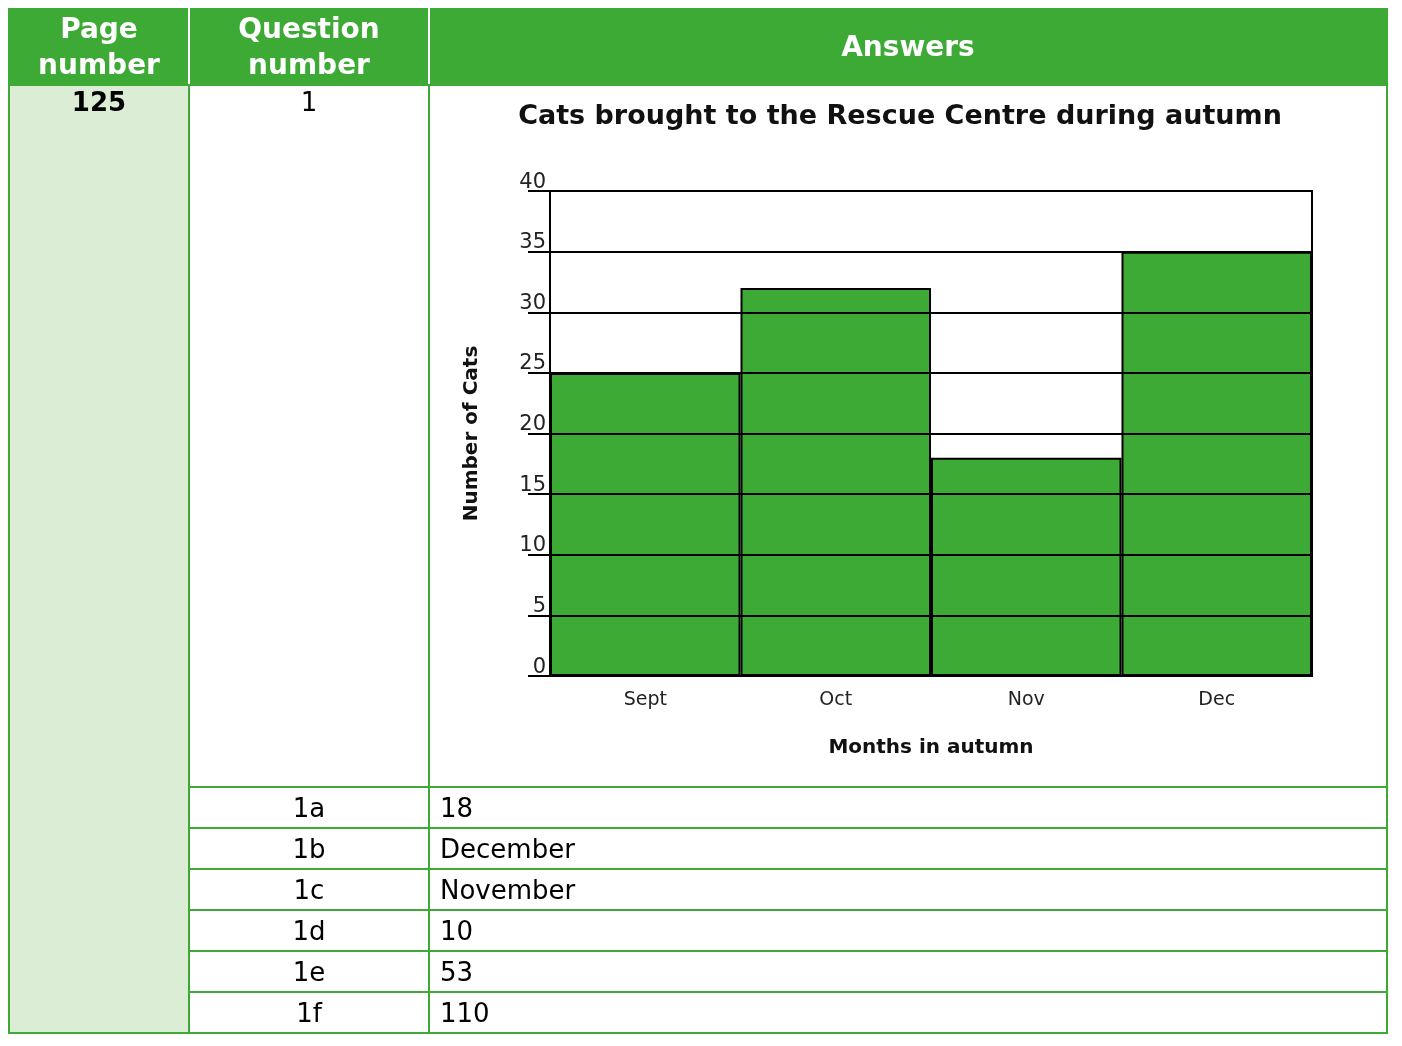 The image size is (1402, 1046). What do you see at coordinates (908, 971) in the screenshot?
I see `text: 53` at bounding box center [908, 971].